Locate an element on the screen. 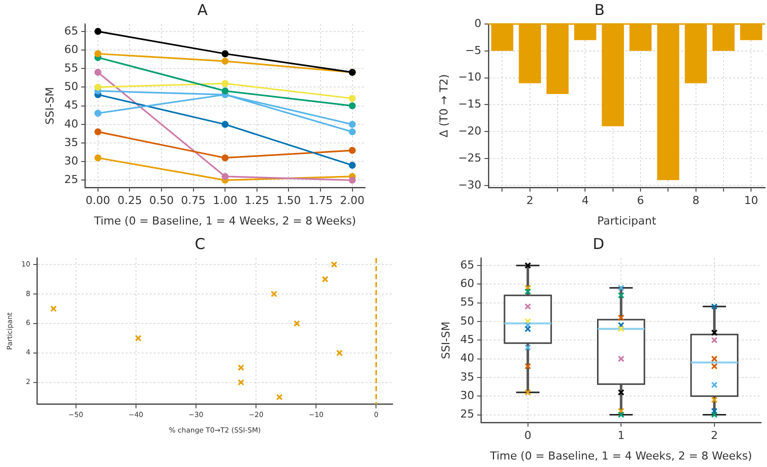  x-tick-label: 4 is located at coordinates (585, 201).